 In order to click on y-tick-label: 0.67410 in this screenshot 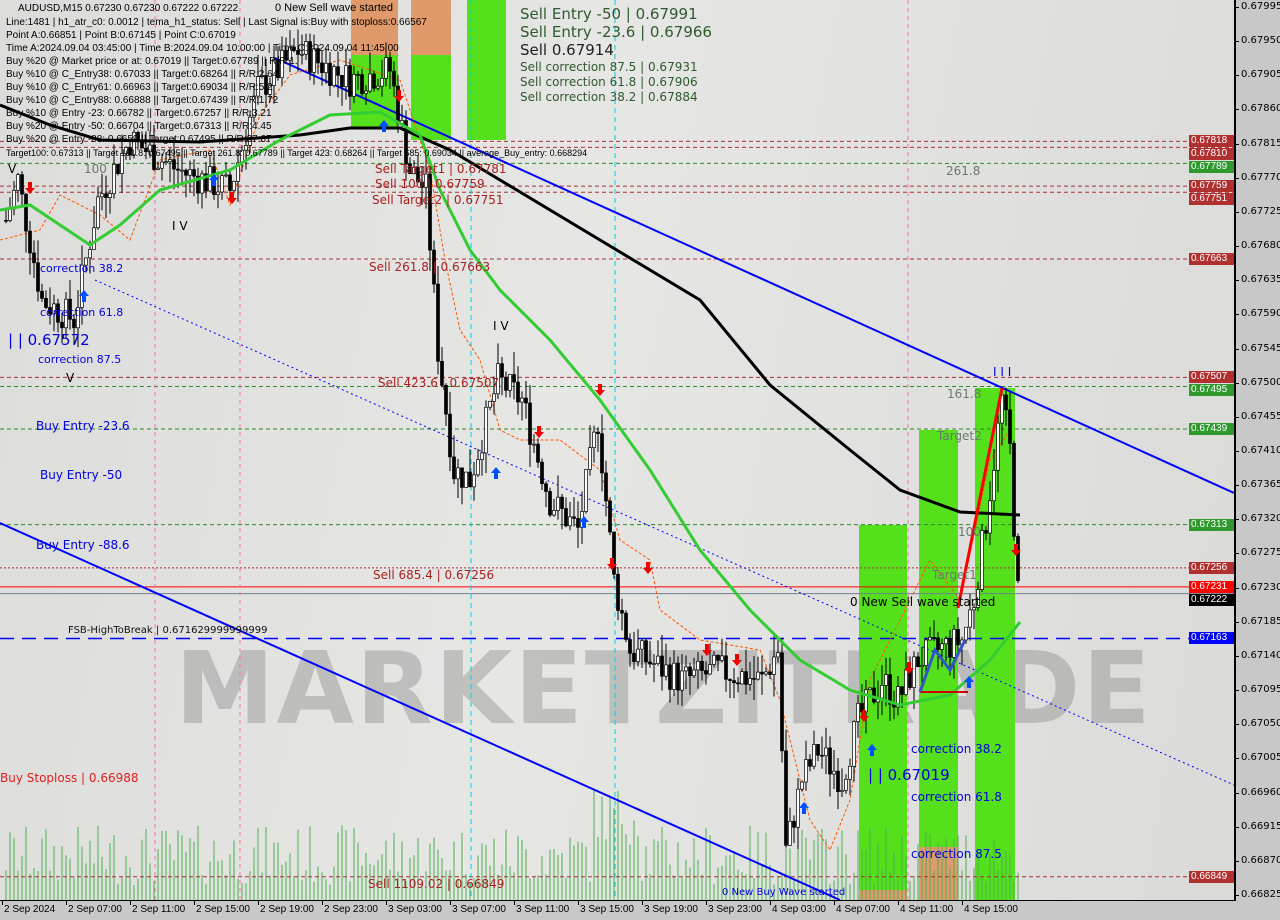, I will do `click(1260, 450)`.